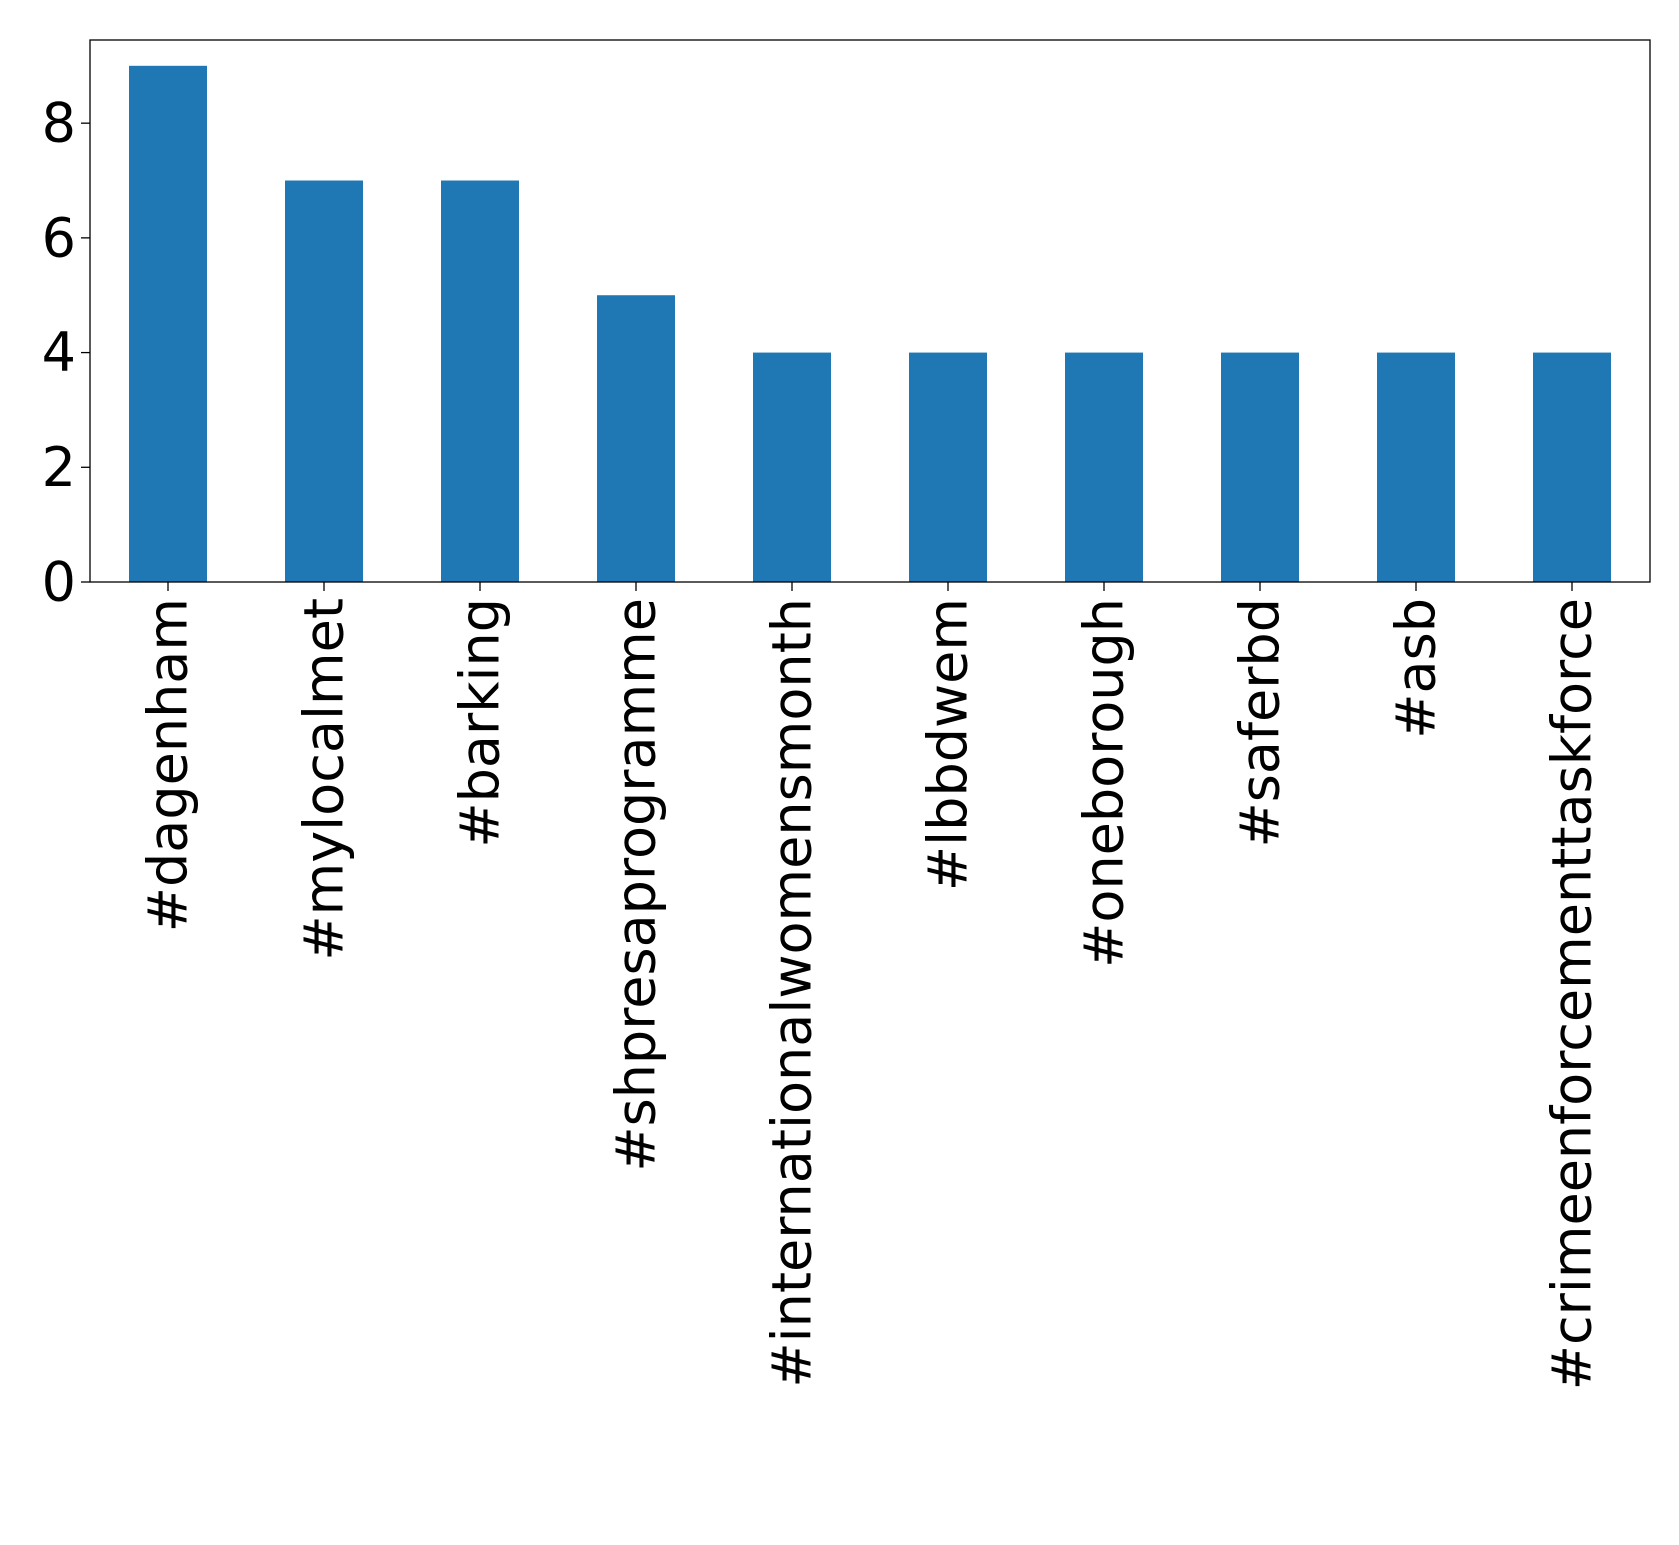  What do you see at coordinates (59, 352) in the screenshot?
I see `y-tick-label: 4` at bounding box center [59, 352].